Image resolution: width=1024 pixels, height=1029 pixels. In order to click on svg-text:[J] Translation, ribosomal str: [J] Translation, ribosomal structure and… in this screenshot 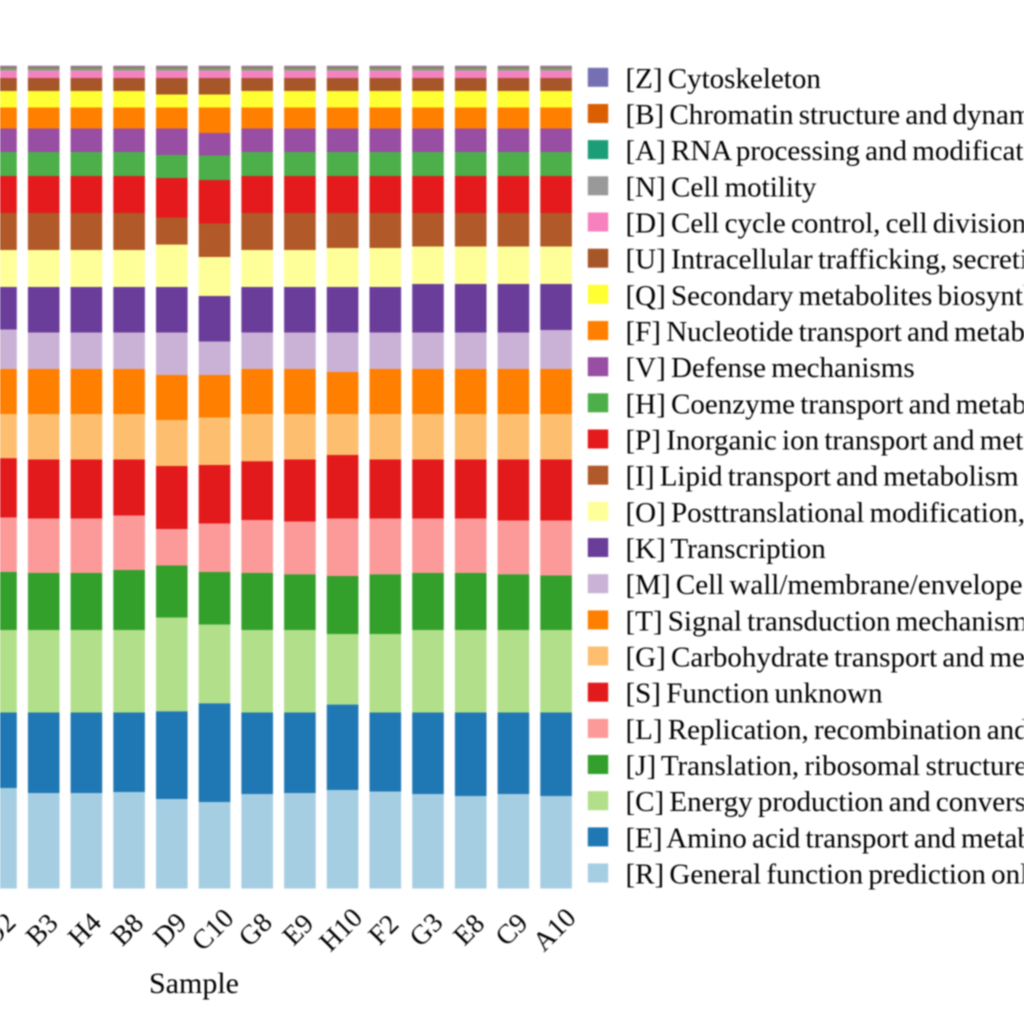, I will do `click(825, 766)`.